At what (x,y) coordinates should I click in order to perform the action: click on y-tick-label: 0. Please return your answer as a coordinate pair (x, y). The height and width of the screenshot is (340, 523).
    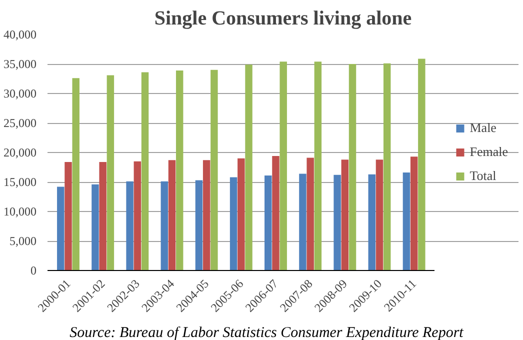
    Looking at the image, I should click on (33, 271).